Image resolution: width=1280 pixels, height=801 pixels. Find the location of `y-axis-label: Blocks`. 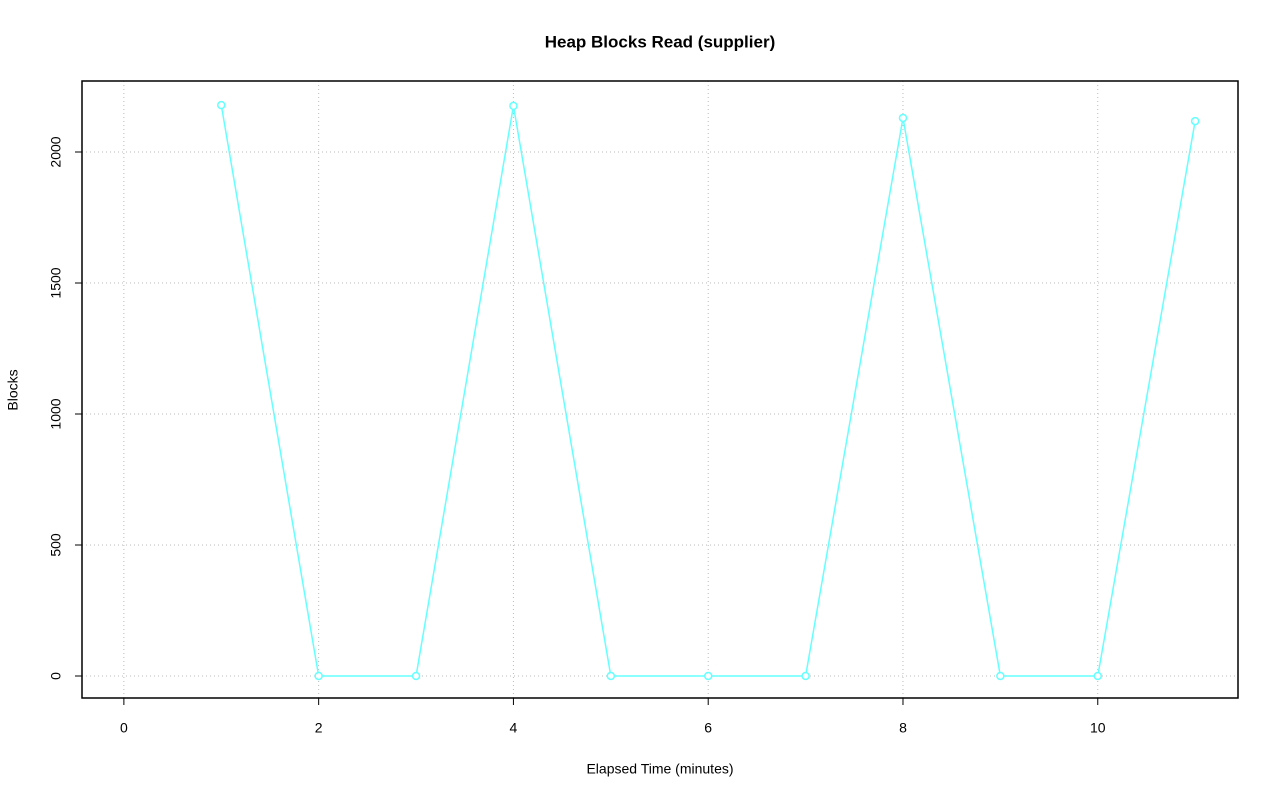

y-axis-label: Blocks is located at coordinates (13, 389).